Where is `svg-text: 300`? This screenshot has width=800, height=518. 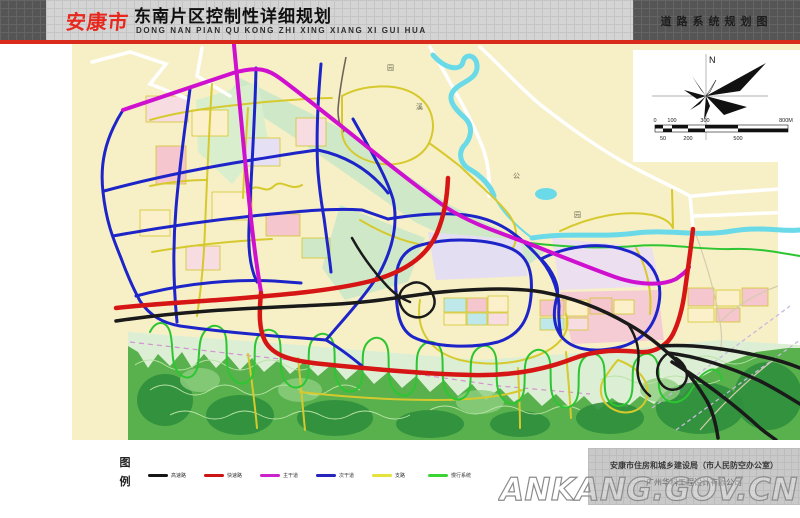 svg-text: 300 is located at coordinates (704, 121).